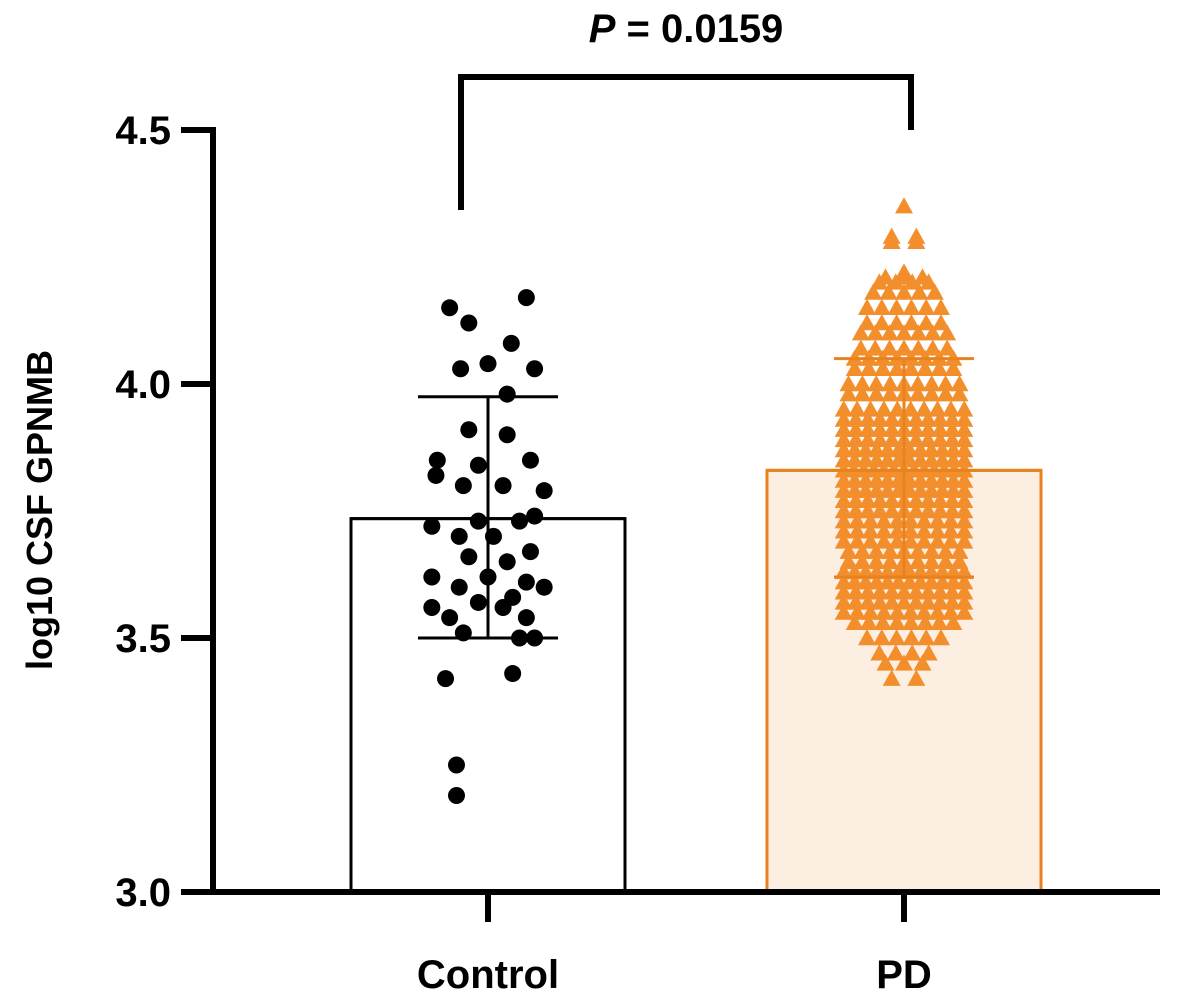  Describe the element at coordinates (686, 142) in the screenshot. I see `significance-bracket` at that location.